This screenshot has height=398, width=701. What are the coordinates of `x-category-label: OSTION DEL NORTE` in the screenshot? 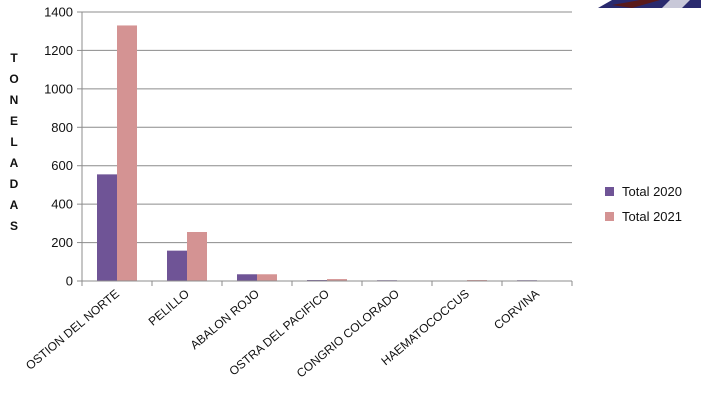 It's located at (72, 330).